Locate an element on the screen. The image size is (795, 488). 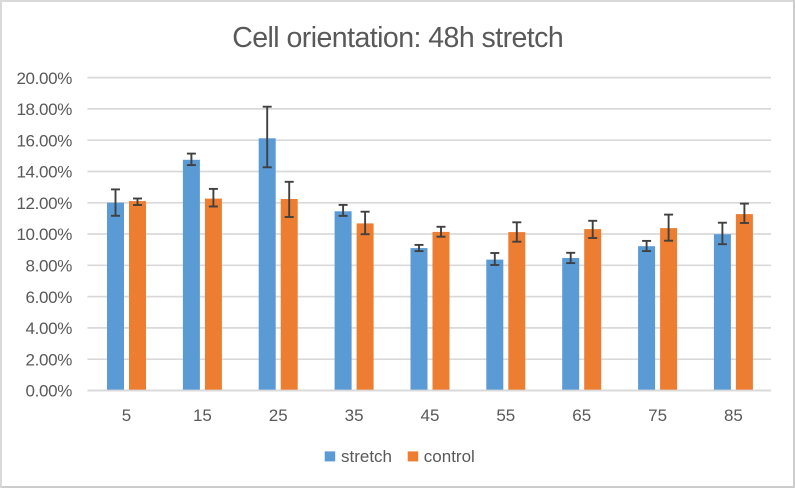
svg-text: control is located at coordinates (449, 456).